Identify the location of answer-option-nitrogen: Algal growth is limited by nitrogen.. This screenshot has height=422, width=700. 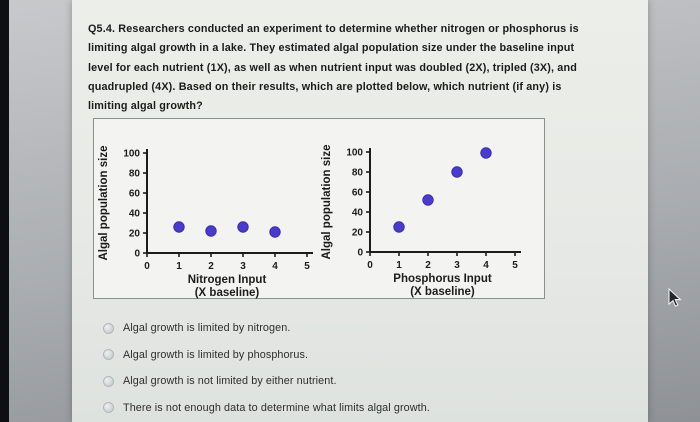
(266, 328).